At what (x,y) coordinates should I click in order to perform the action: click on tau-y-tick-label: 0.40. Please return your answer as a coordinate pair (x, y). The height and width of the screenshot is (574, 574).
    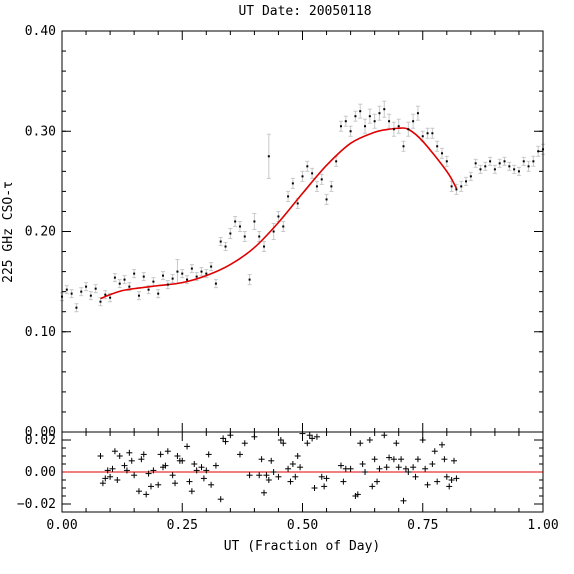
    Looking at the image, I should click on (40, 31).